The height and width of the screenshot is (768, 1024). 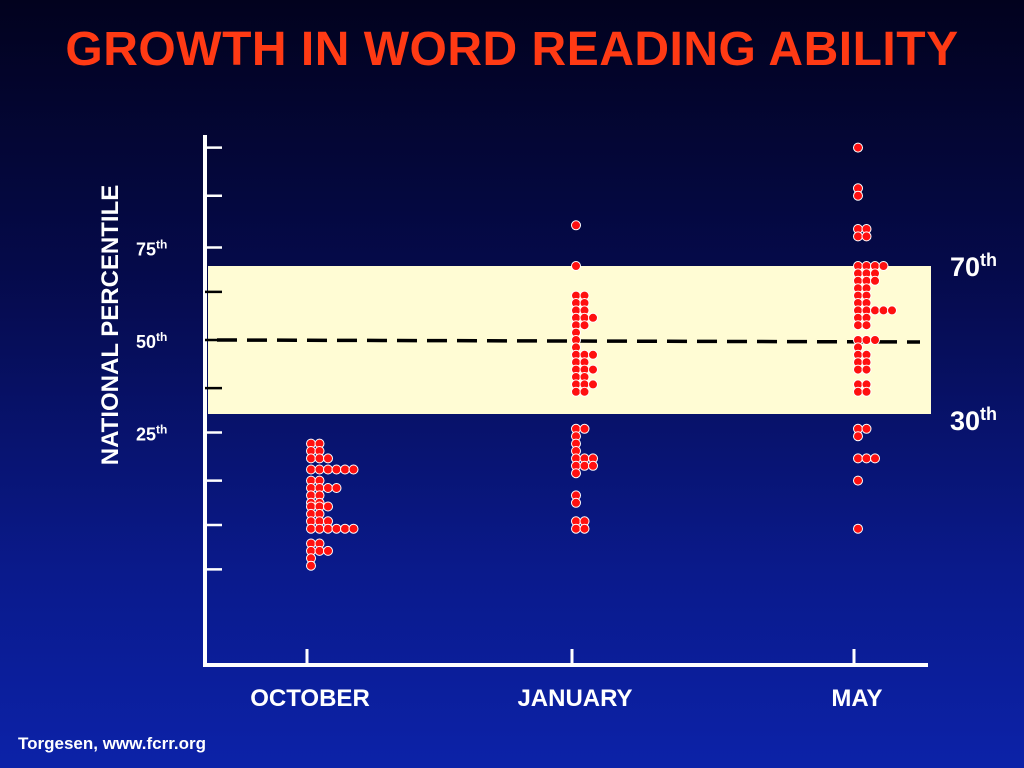 What do you see at coordinates (110, 325) in the screenshot?
I see `y-axis-title: NATIONAL PERCENTILE` at bounding box center [110, 325].